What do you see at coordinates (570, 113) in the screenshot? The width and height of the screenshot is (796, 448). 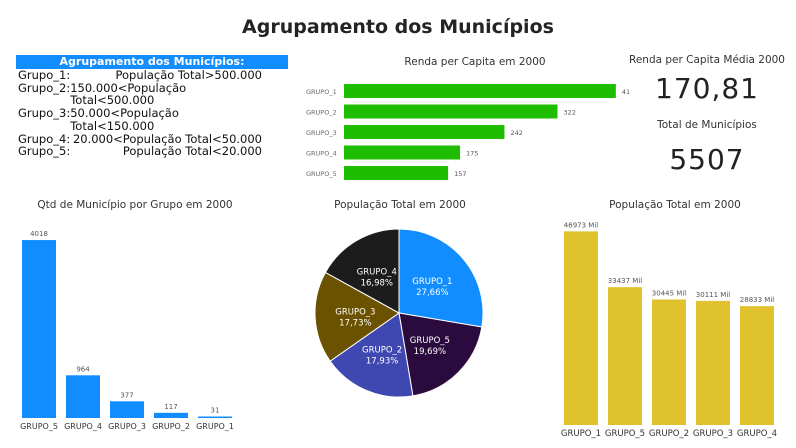 I see `renda-data-label: 322` at bounding box center [570, 113].